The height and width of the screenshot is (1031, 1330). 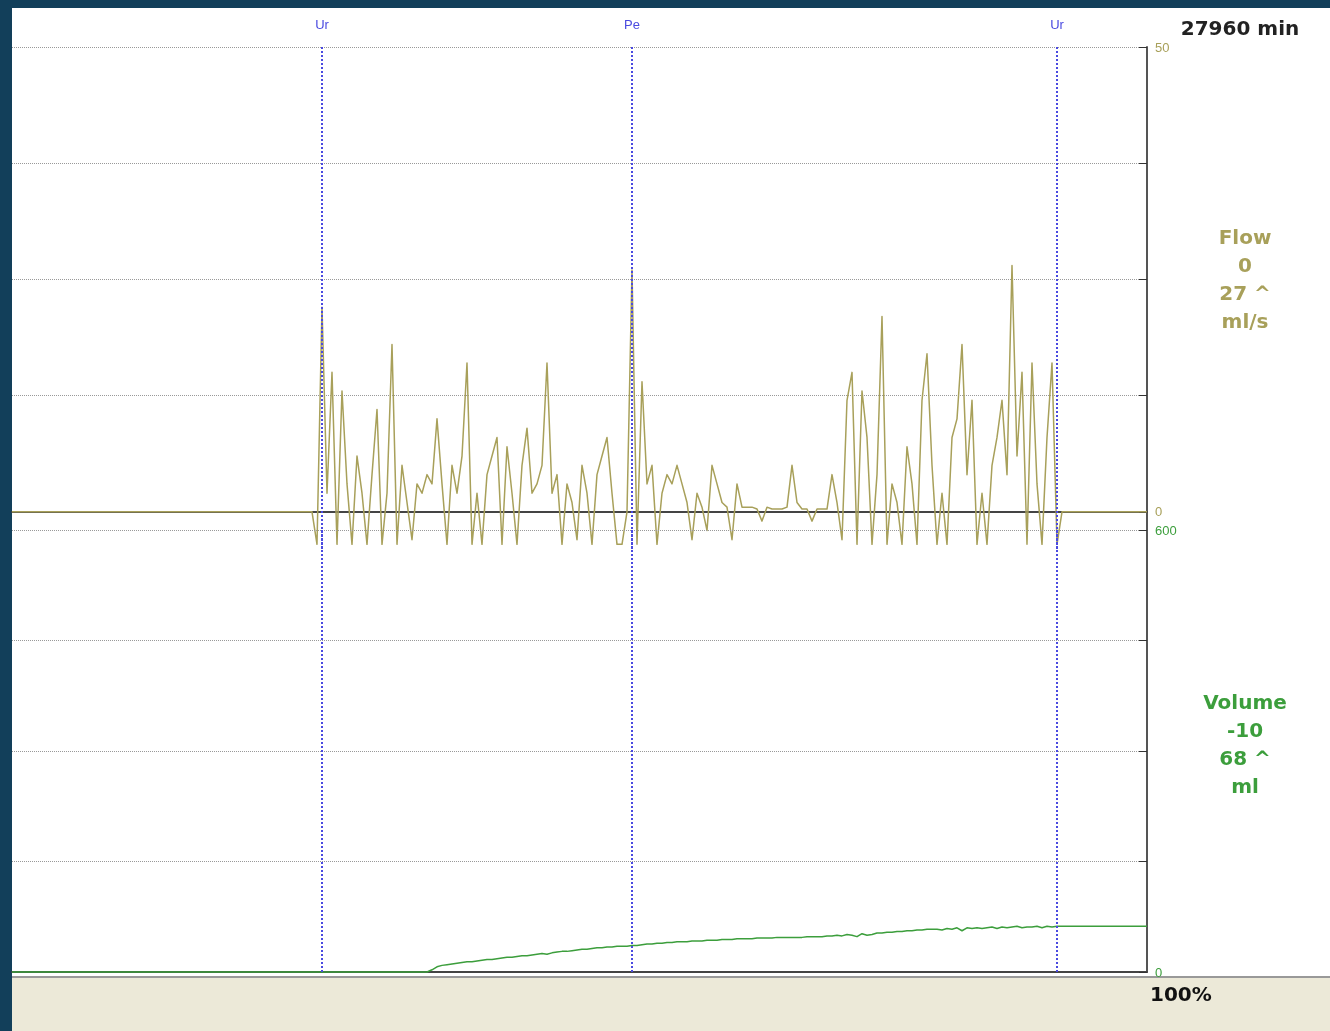 What do you see at coordinates (1245, 730) in the screenshot?
I see `text: -10` at bounding box center [1245, 730].